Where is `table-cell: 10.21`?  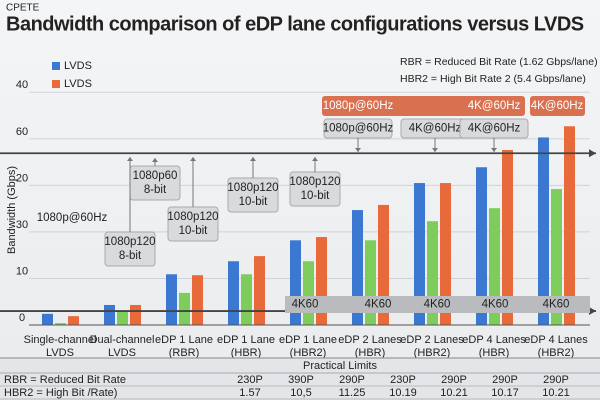 table-cell: 10.21 is located at coordinates (556, 393).